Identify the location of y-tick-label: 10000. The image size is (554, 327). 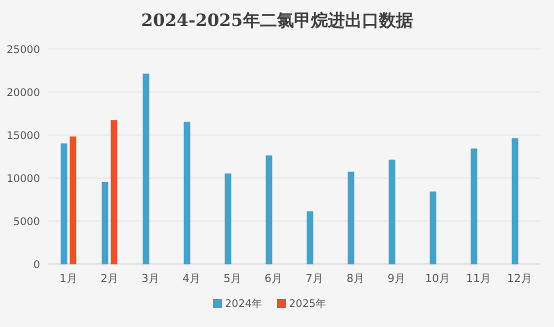
(23, 179).